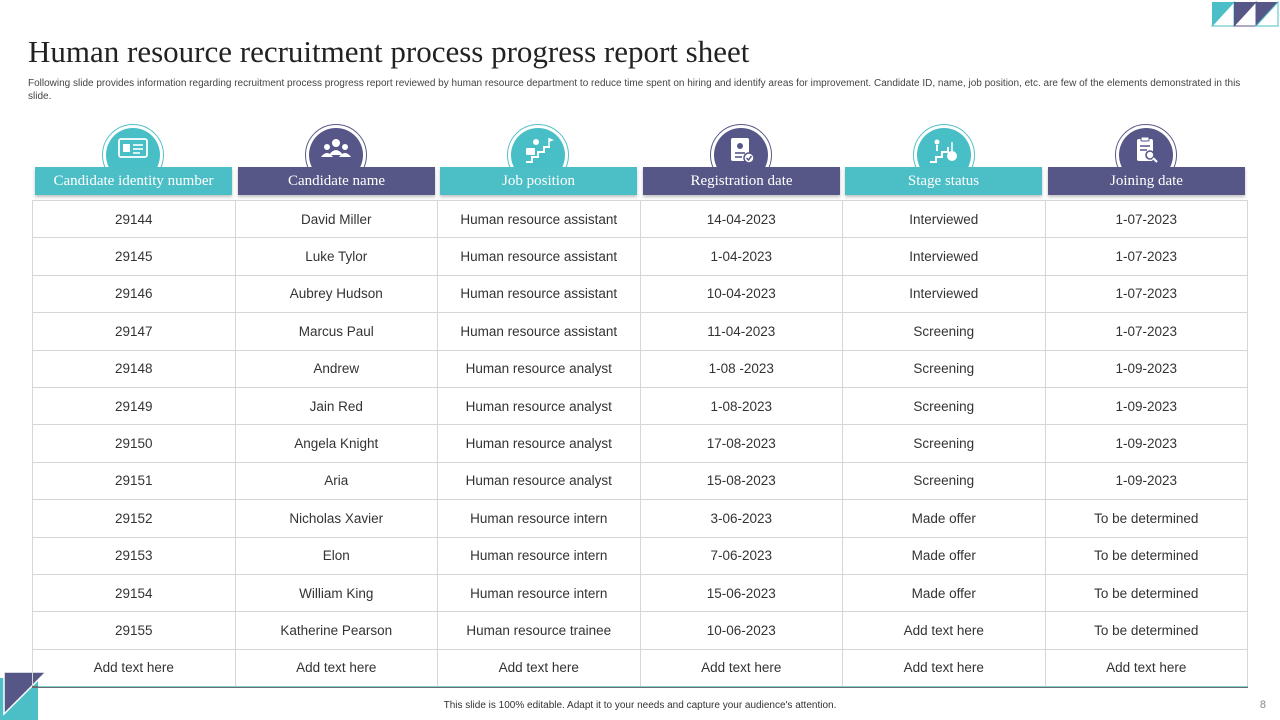  Describe the element at coordinates (134, 256) in the screenshot. I see `table-cell: 29145` at that location.